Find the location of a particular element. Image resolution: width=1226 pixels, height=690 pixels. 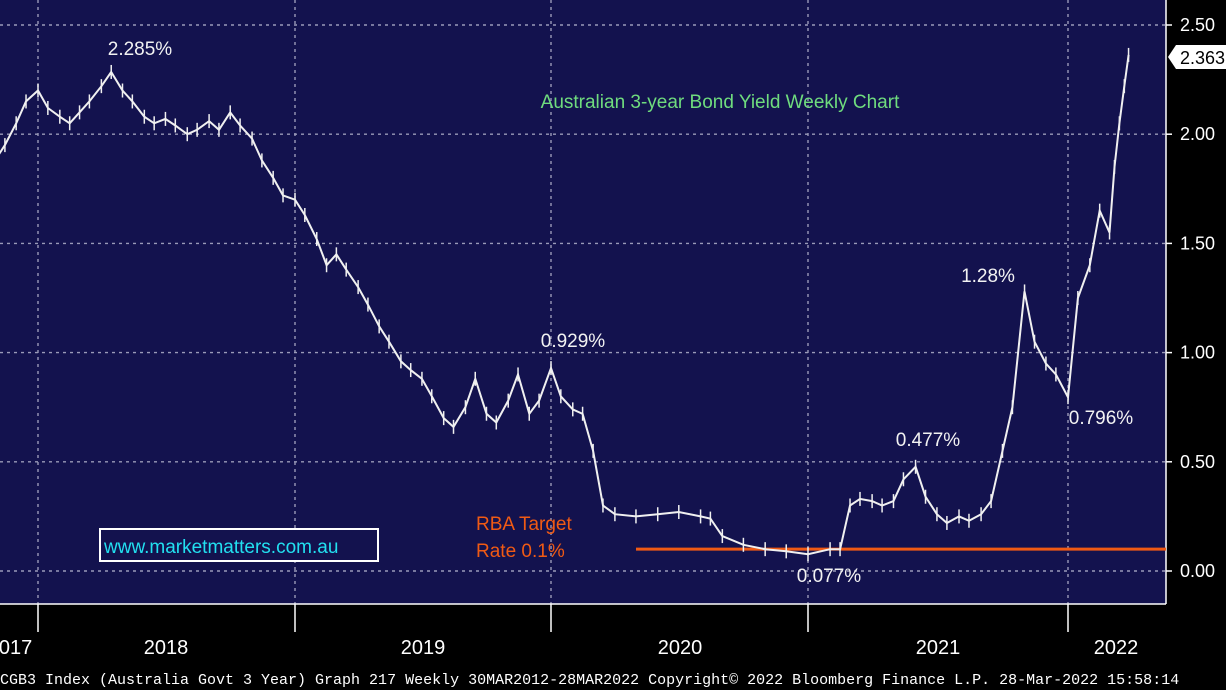

last-value-badge: 2.363 is located at coordinates (1197, 57).